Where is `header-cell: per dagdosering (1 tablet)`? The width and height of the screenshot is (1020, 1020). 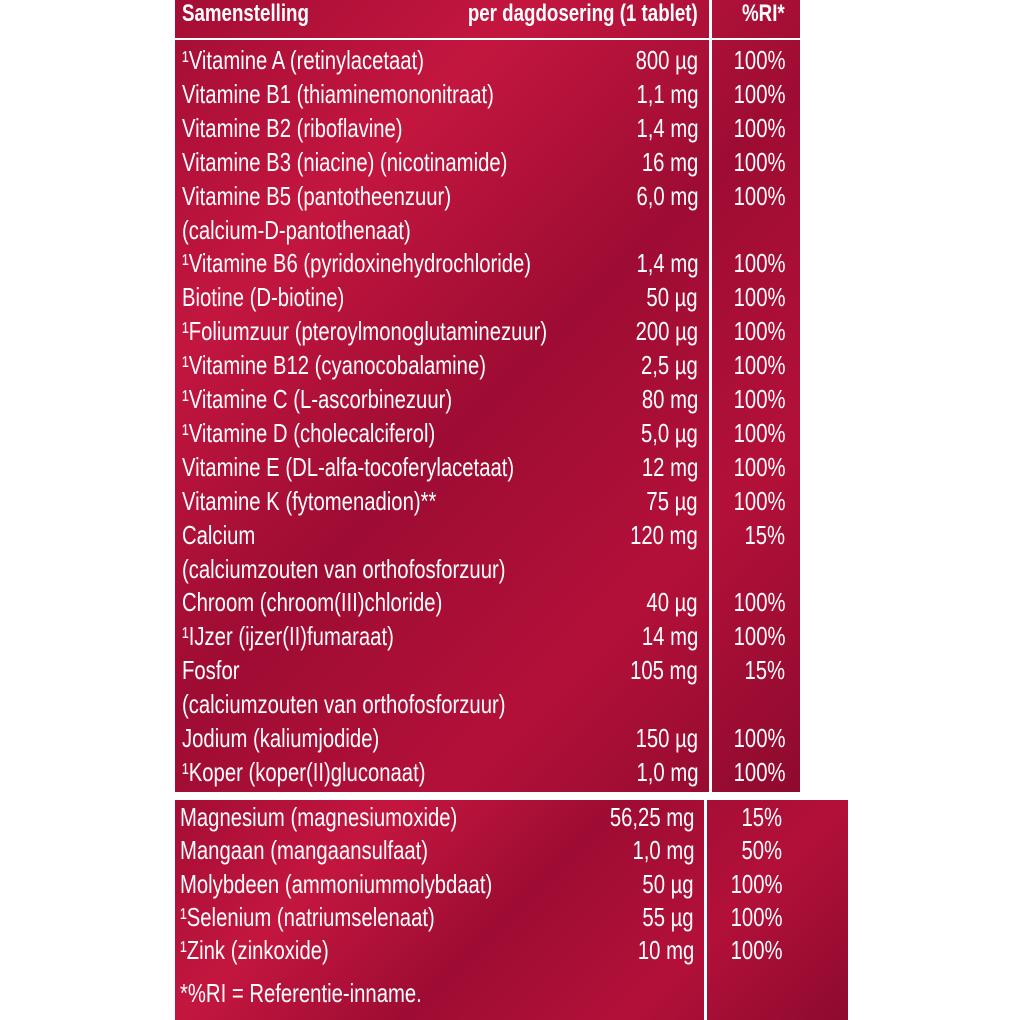
header-cell: per dagdosering (1 tablet) is located at coordinates (583, 13).